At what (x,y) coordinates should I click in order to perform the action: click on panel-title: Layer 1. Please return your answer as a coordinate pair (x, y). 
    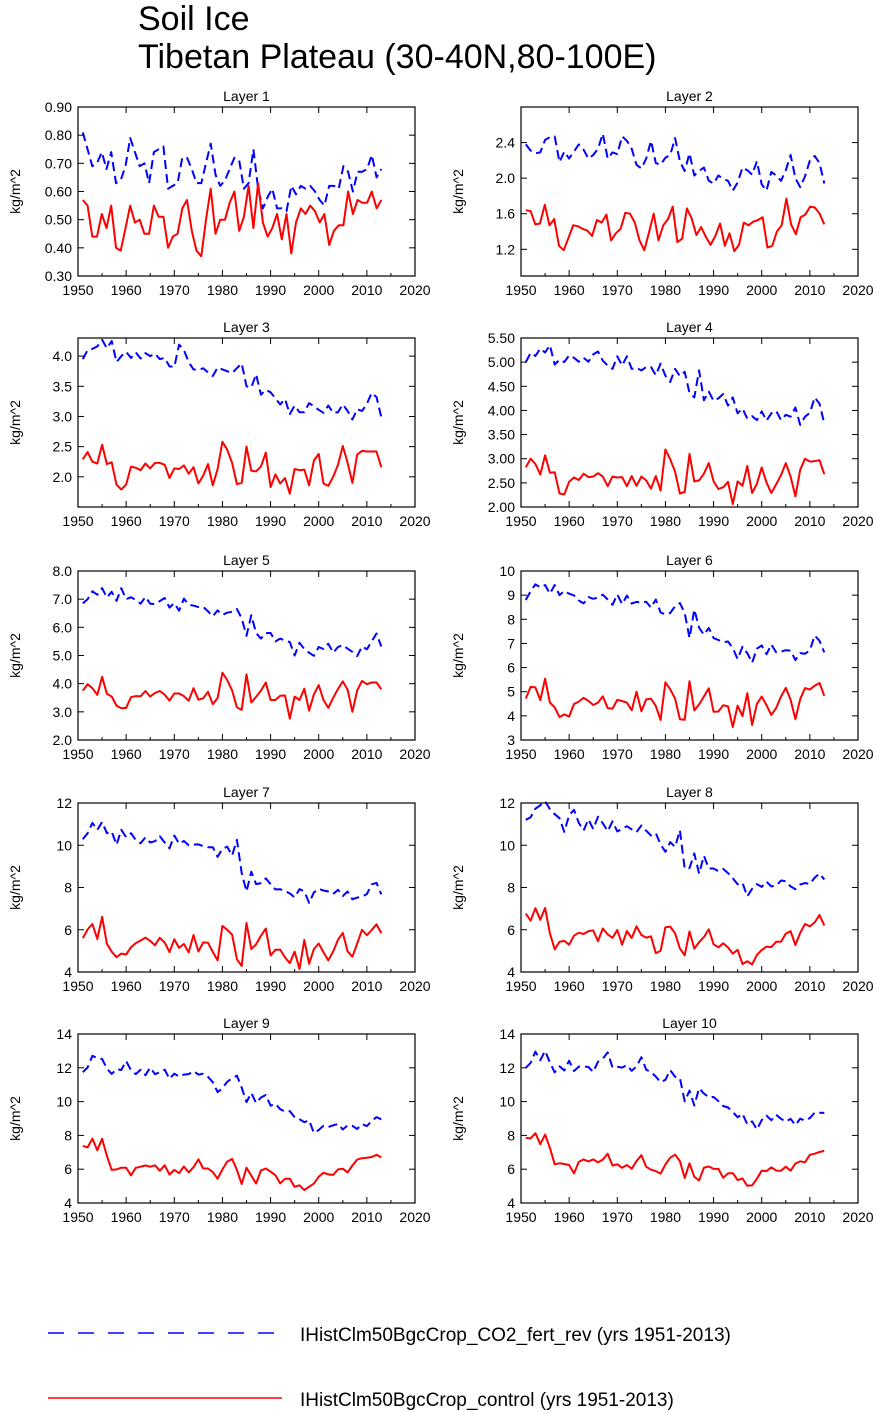
    Looking at the image, I should click on (246, 96).